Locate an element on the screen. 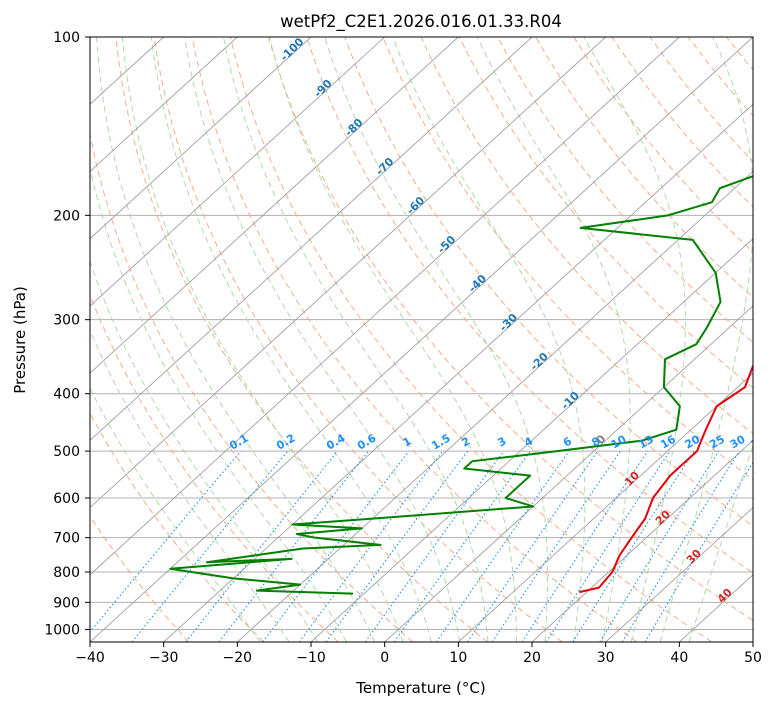  y-tick-label: 1000 is located at coordinates (62, 630).